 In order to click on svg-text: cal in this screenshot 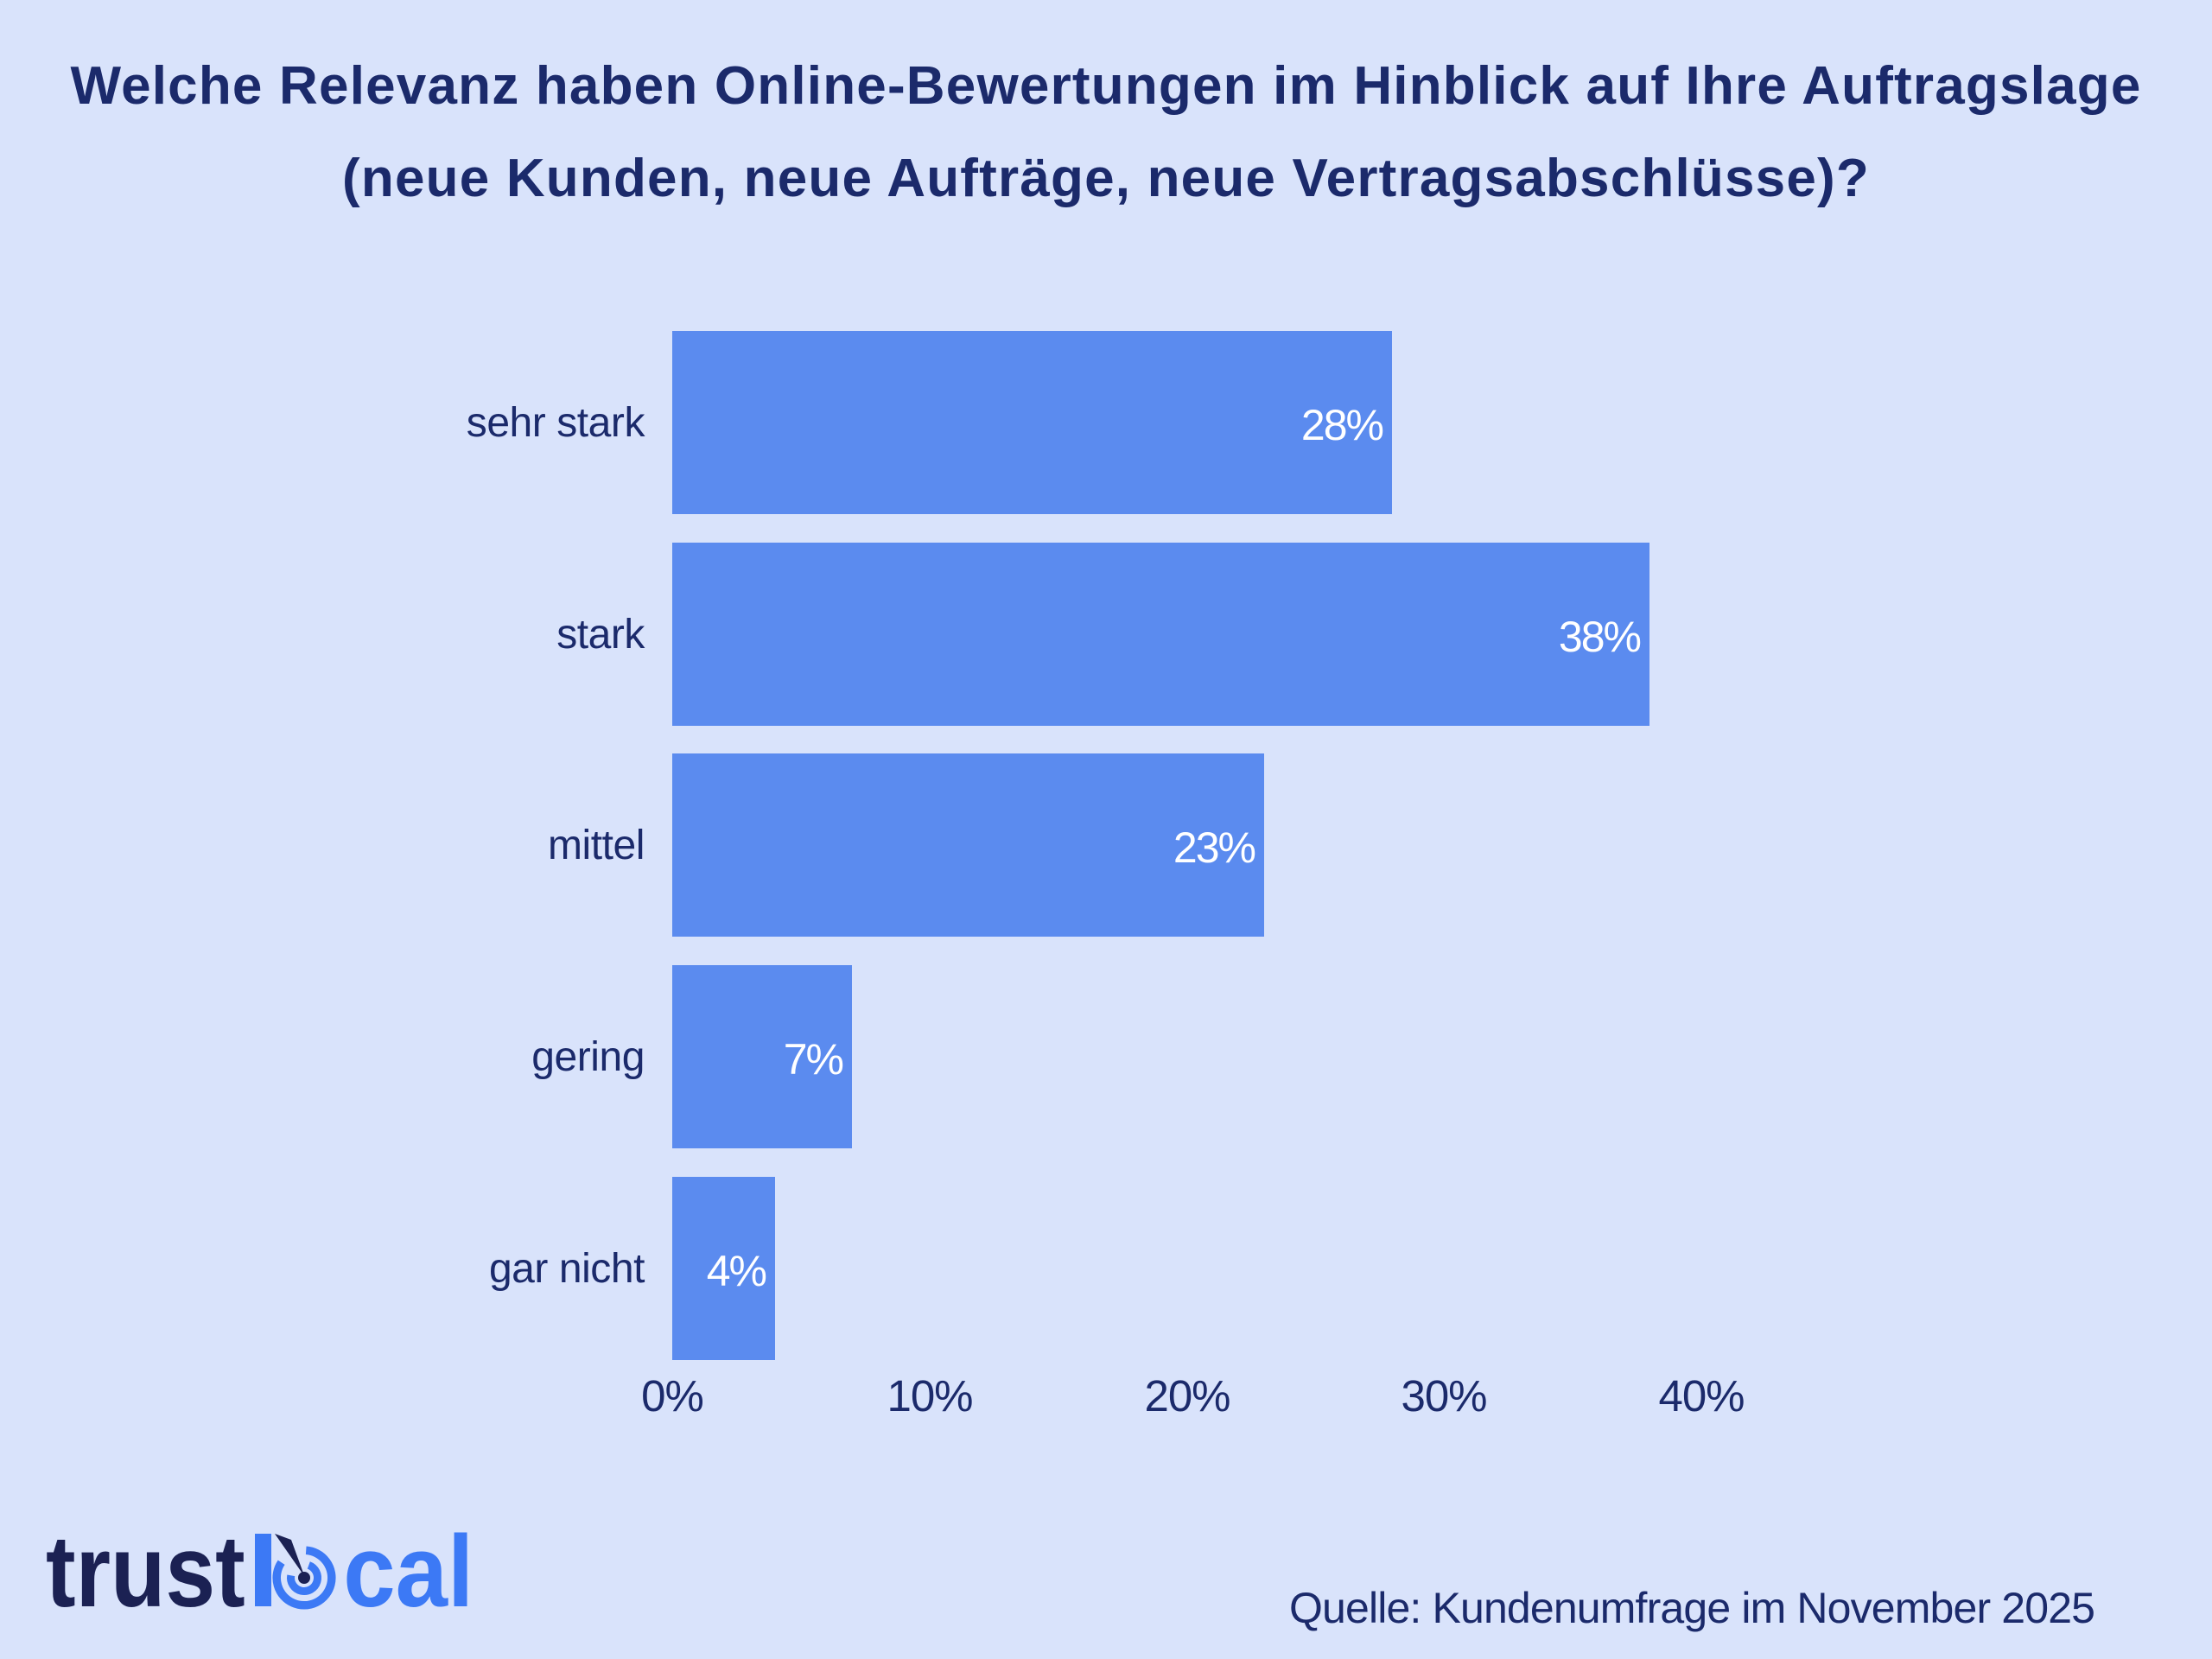, I will do `click(408, 1572)`.